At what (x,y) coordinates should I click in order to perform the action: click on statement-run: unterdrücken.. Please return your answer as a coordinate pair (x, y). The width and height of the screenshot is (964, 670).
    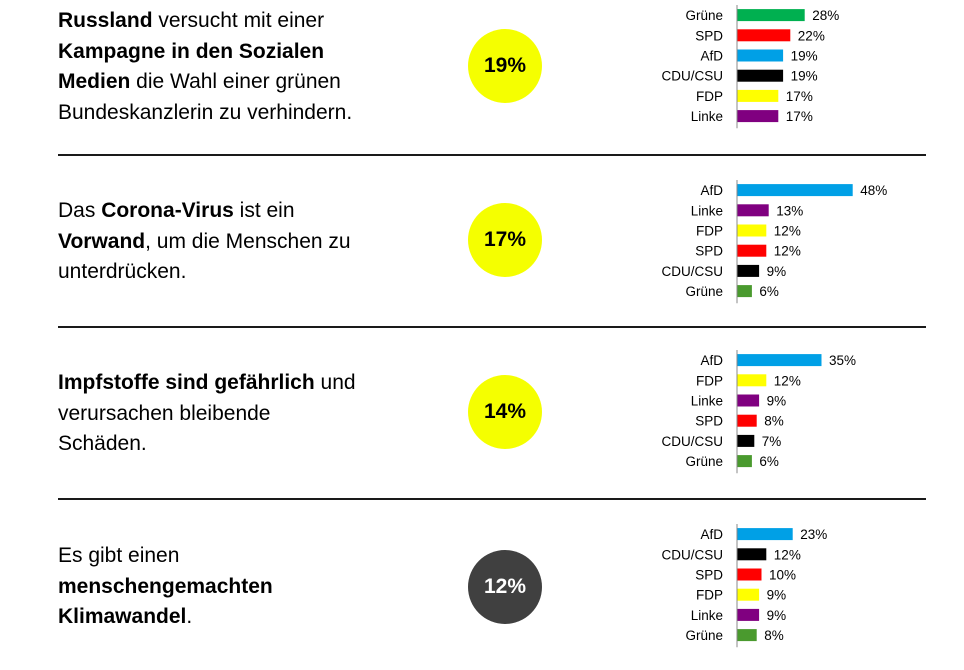
    Looking at the image, I should click on (122, 271).